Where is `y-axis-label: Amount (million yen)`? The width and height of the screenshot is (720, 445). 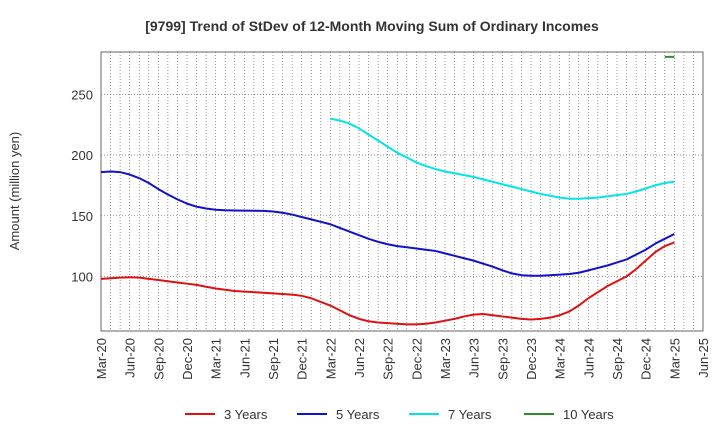 y-axis-label: Amount (million yen) is located at coordinates (14, 191).